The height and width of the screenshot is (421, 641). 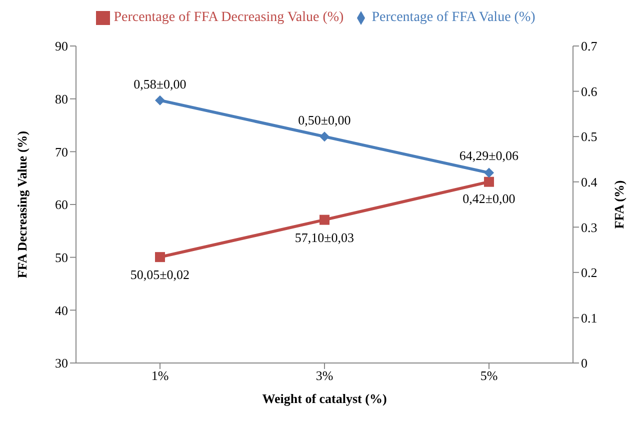 What do you see at coordinates (589, 91) in the screenshot?
I see `y2-tick-label: 0.6` at bounding box center [589, 91].